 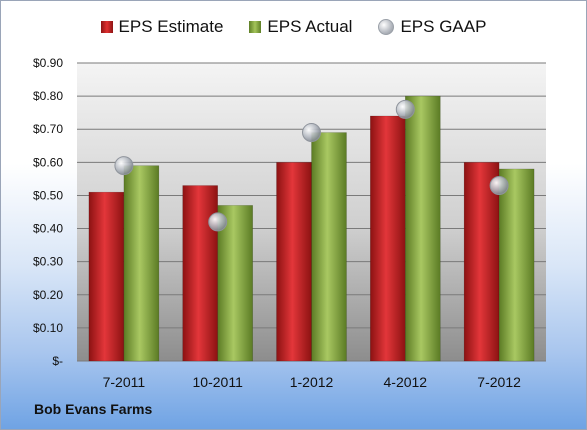 I want to click on y-tick-label: $0.80, so click(x=48, y=96).